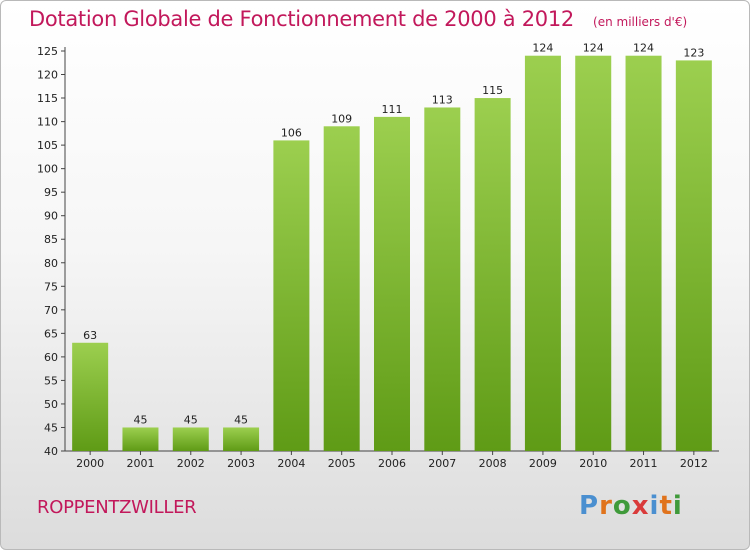 The height and width of the screenshot is (550, 750). What do you see at coordinates (51, 310) in the screenshot?
I see `y-tick-label: 70` at bounding box center [51, 310].